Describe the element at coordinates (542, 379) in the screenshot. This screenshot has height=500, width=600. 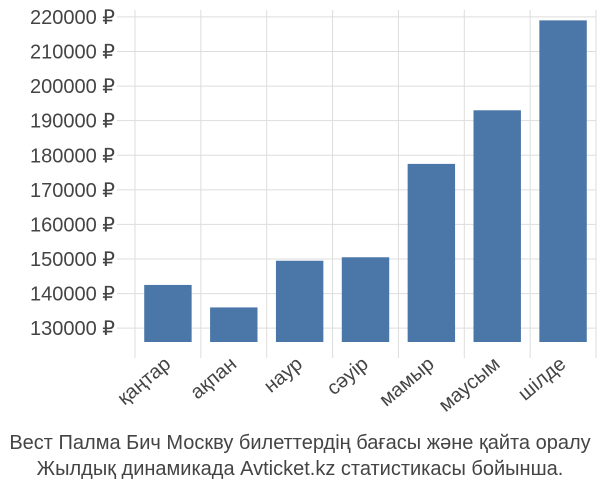
I see `x-tick-label: шілде` at that location.